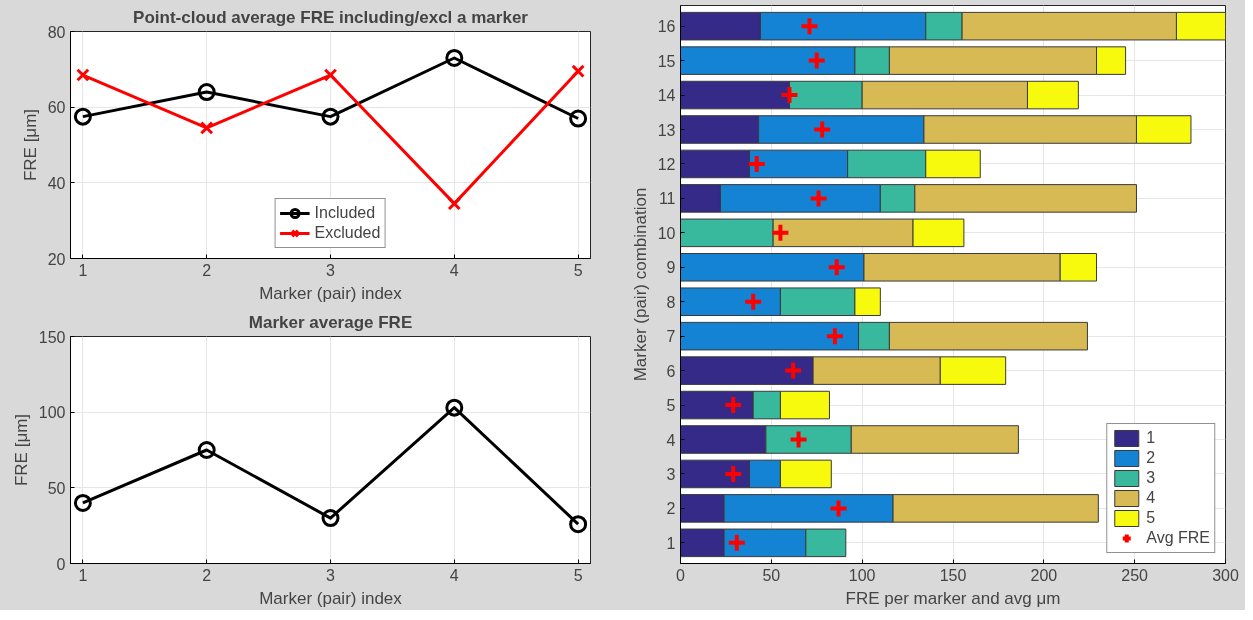  I want to click on y-tick-label: 150, so click(52, 337).